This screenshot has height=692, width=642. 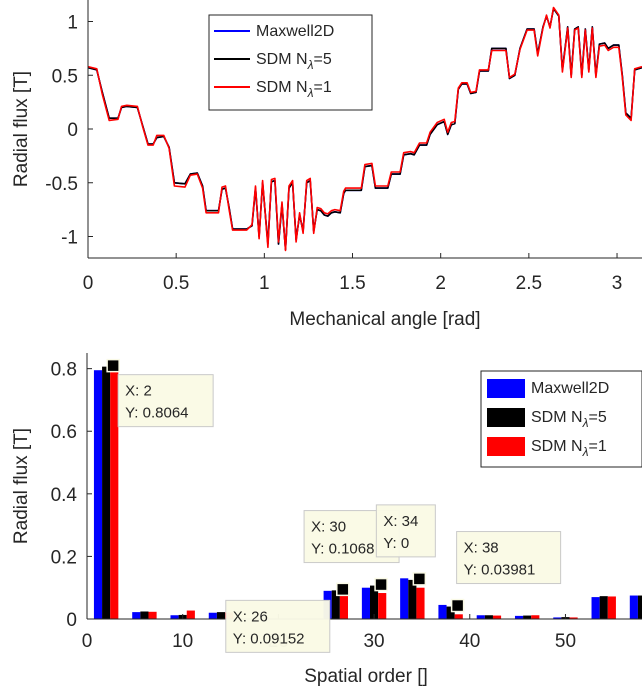 I want to click on top-x-tick-label: 1.5, so click(x=352, y=283).